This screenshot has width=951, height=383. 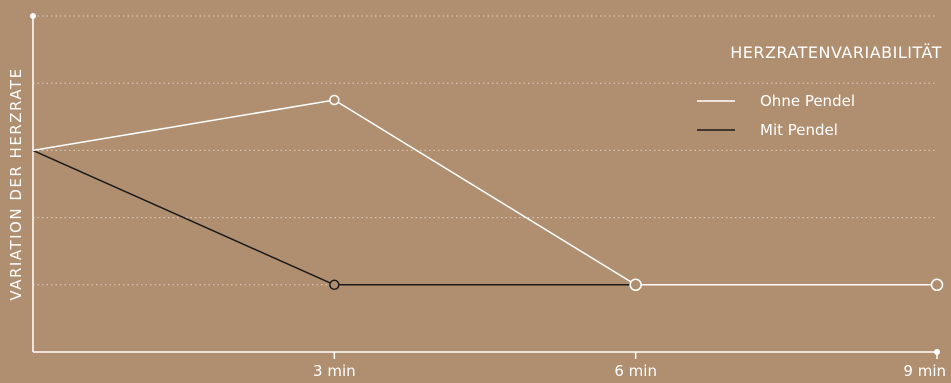 I want to click on y-axis-end-dot, so click(x=33, y=16).